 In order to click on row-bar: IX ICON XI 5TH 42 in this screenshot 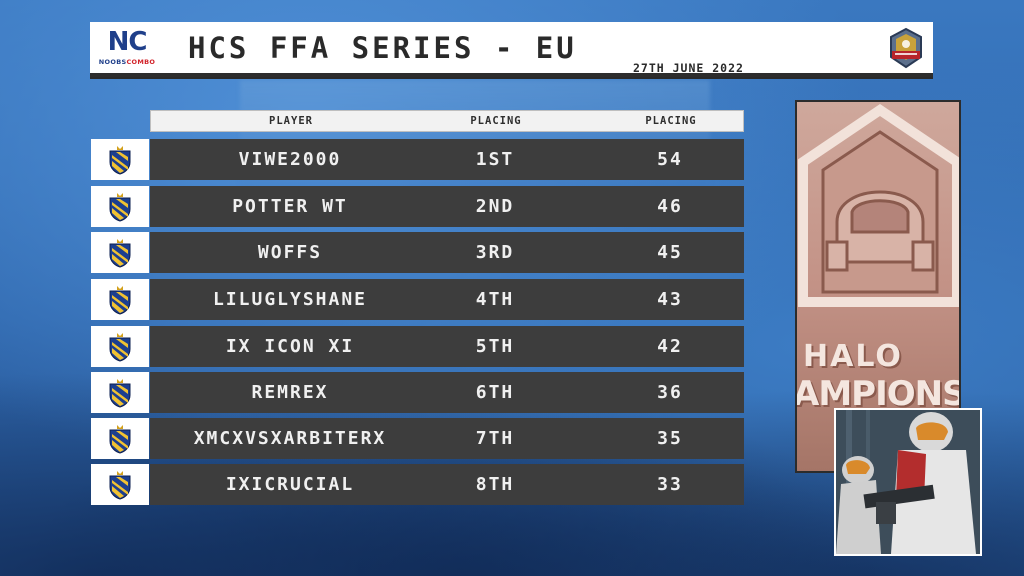, I will do `click(447, 346)`.